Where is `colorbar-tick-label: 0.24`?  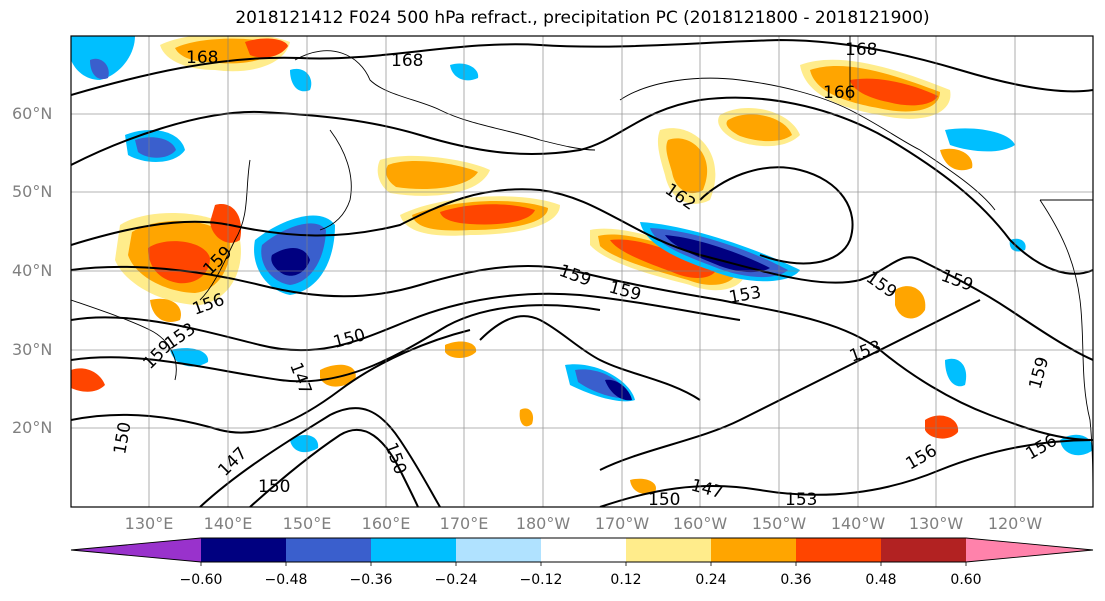 colorbar-tick-label: 0.24 is located at coordinates (711, 580).